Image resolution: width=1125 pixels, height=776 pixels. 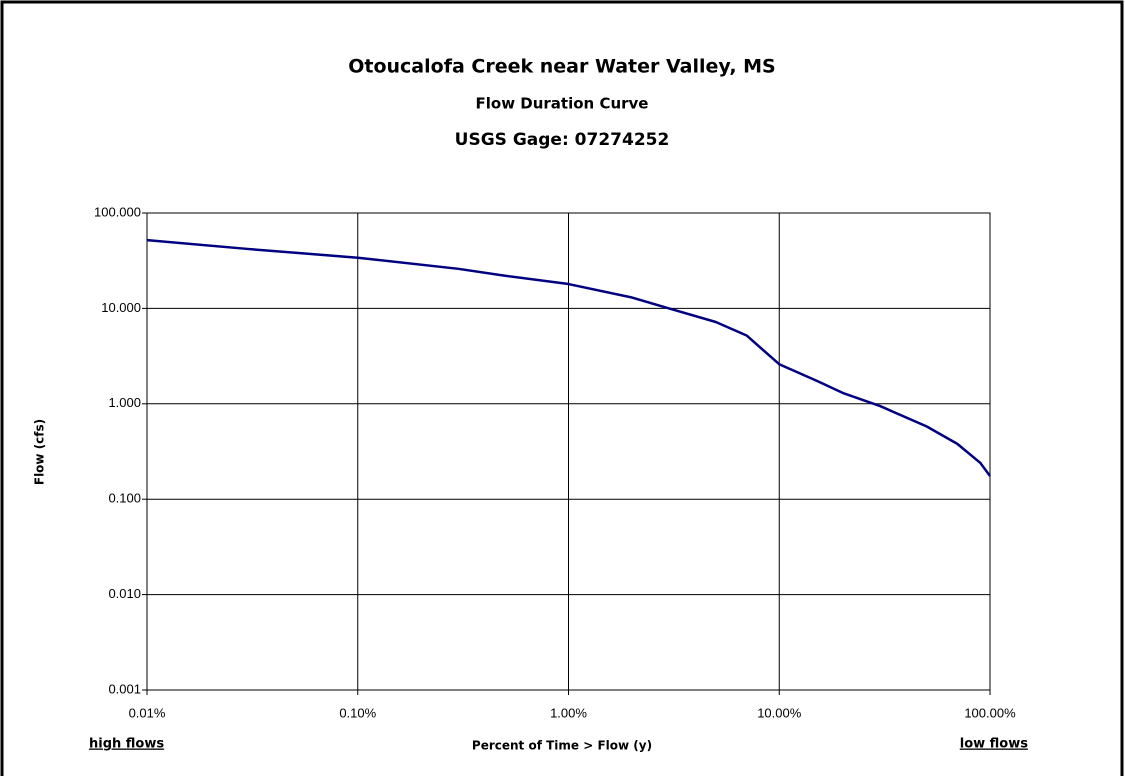 I want to click on y-axis-label: Flow (cfs), so click(x=40, y=452).